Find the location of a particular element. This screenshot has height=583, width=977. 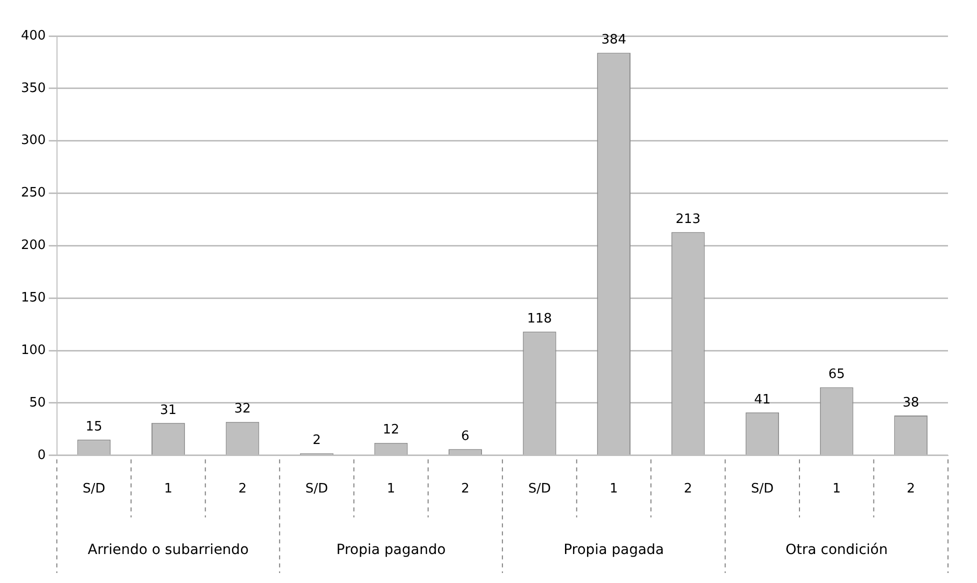

y-tick-label: 100 is located at coordinates (33, 350).